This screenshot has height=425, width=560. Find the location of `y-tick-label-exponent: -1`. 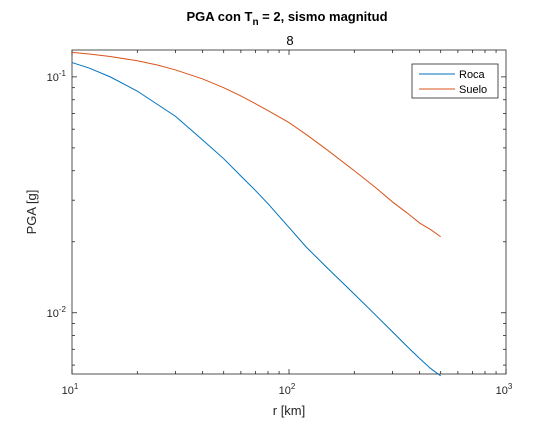

y-tick-label-exponent: -1 is located at coordinates (63, 73).